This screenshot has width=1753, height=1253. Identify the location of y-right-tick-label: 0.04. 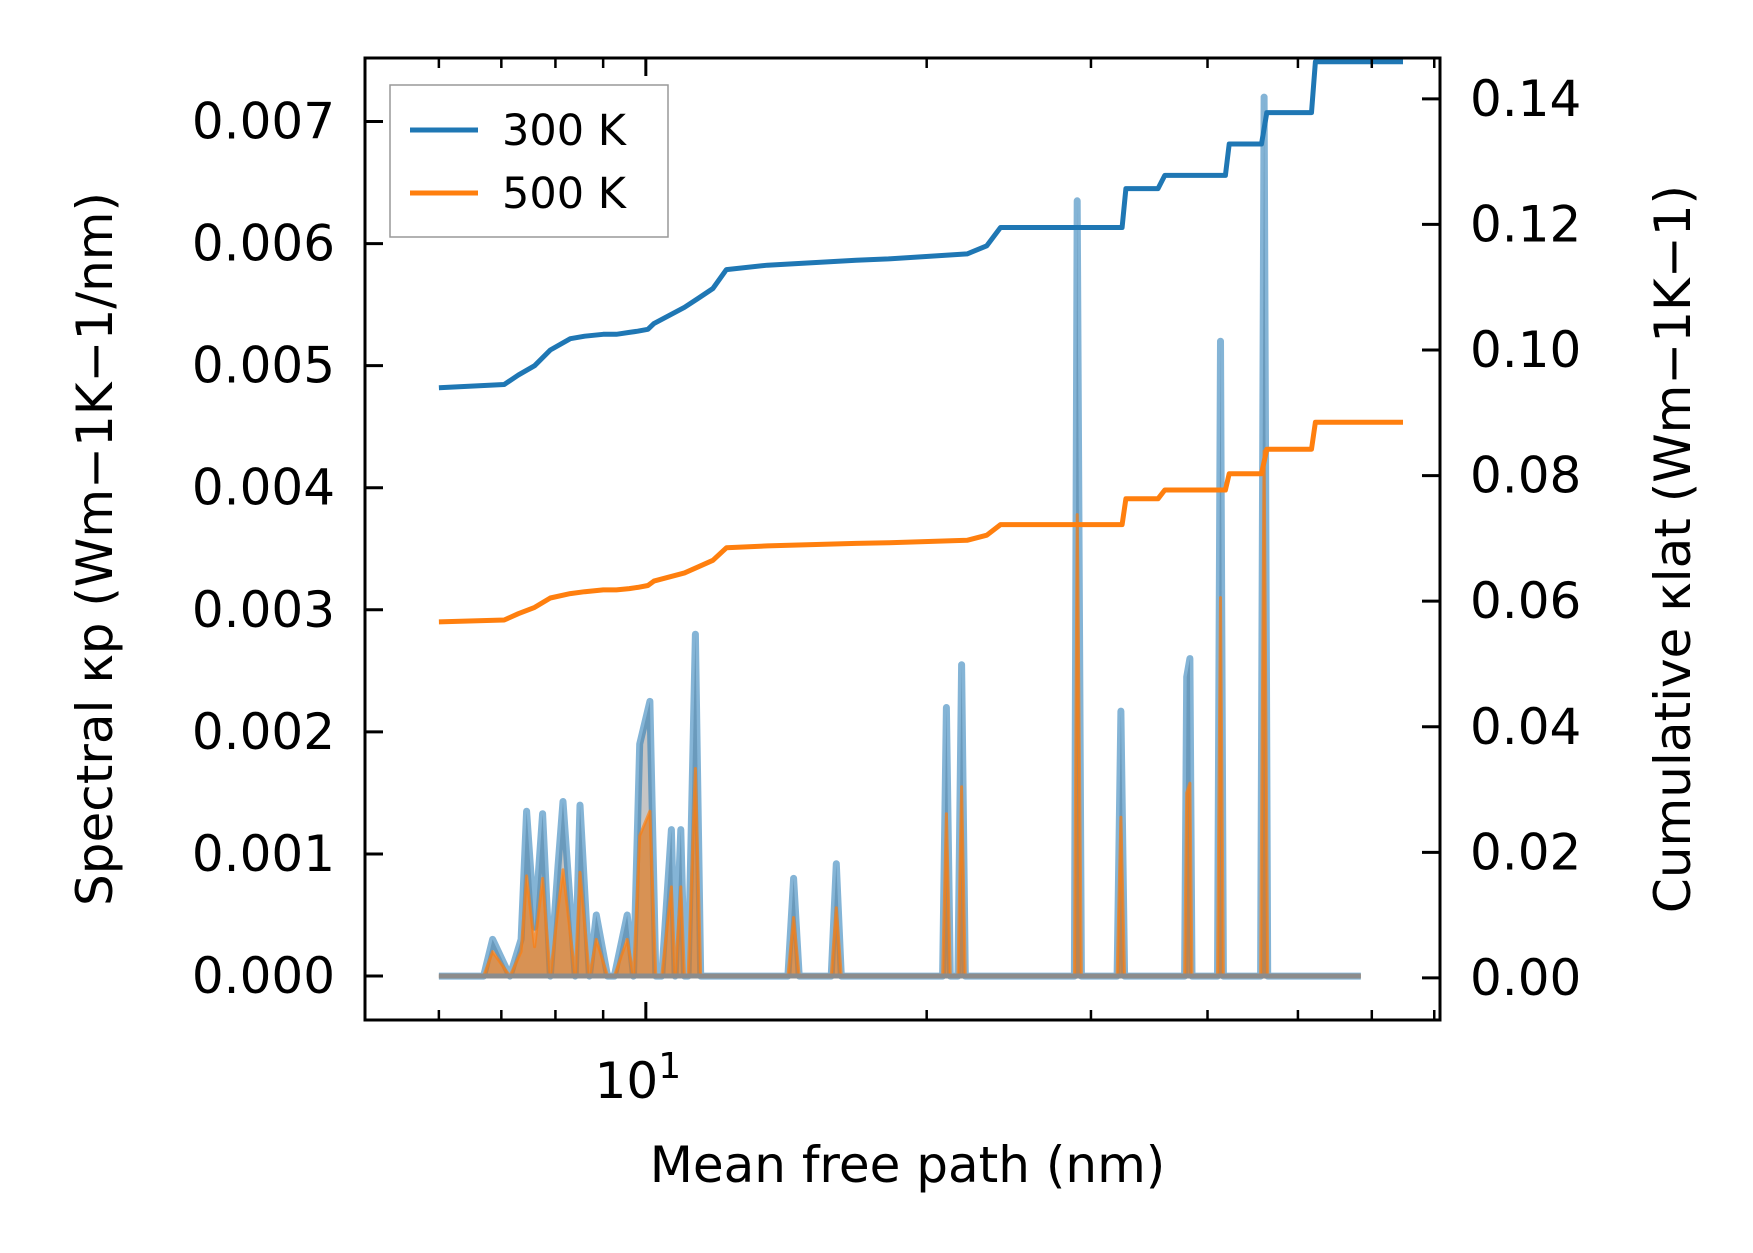
(1525, 727).